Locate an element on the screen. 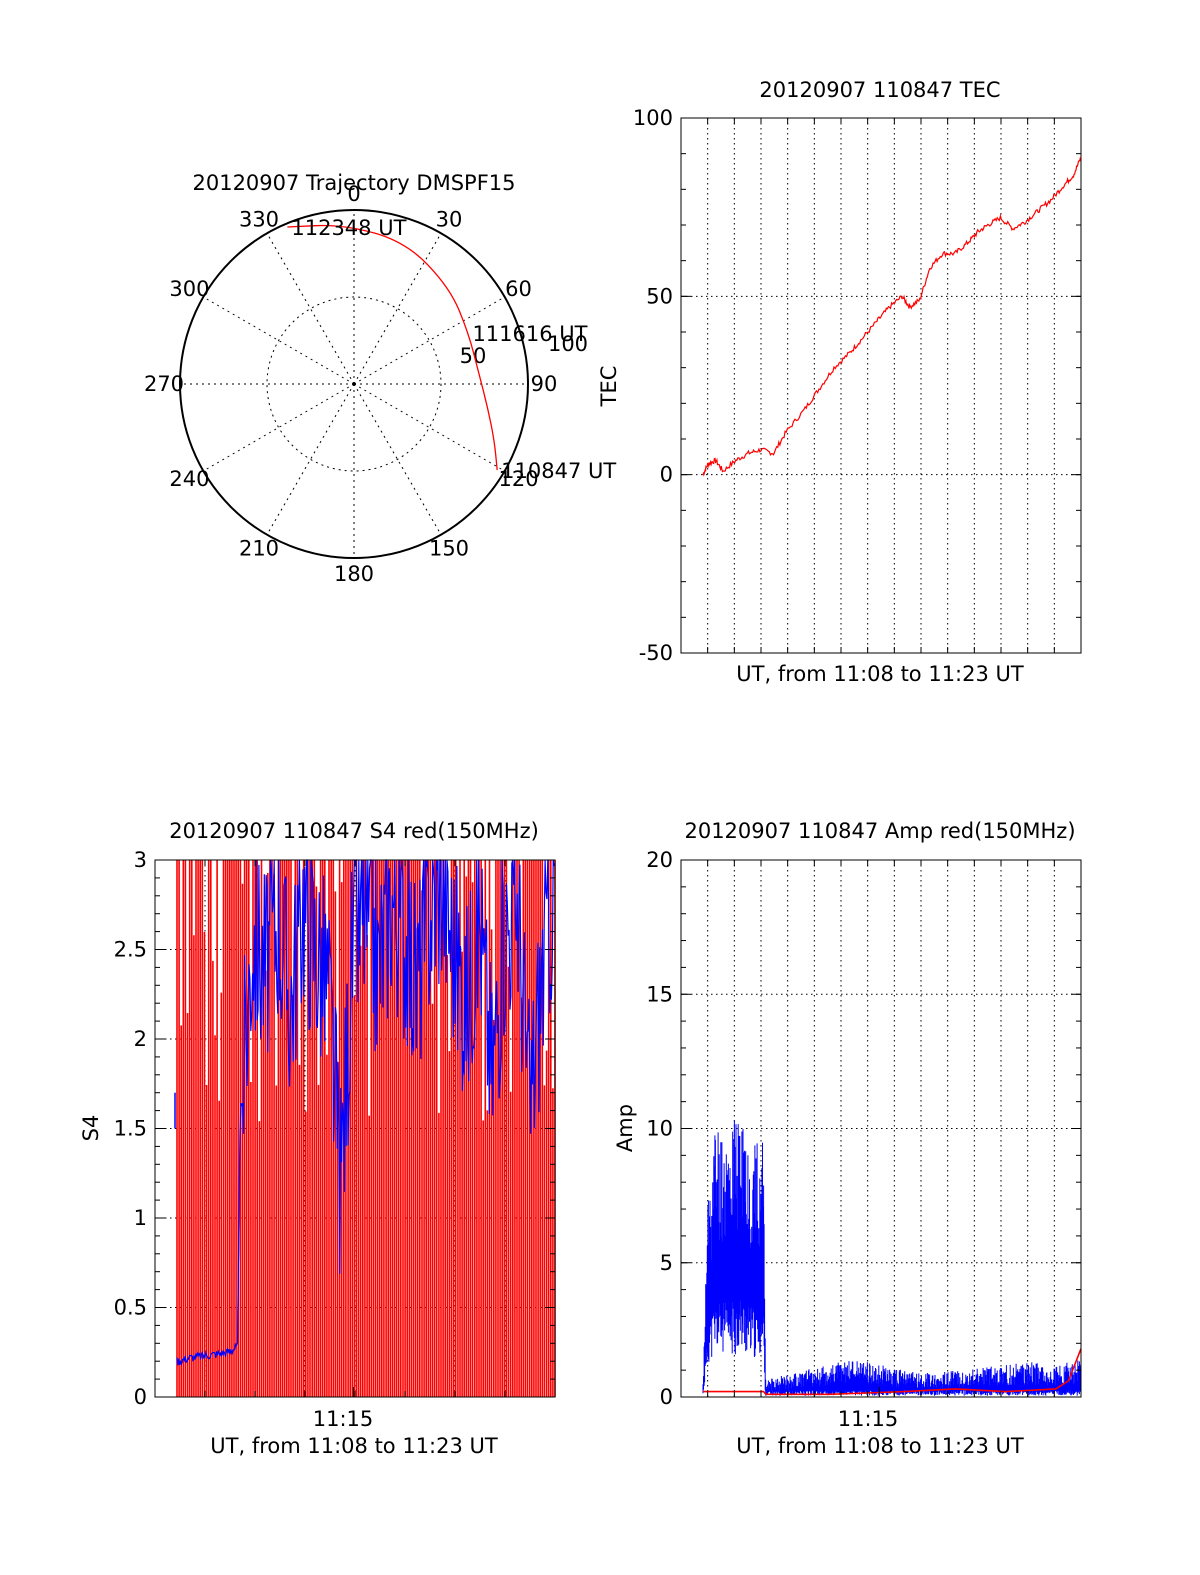 The width and height of the screenshot is (1200, 1575). polar-radial-labels: 50 100 is located at coordinates (524, 350).